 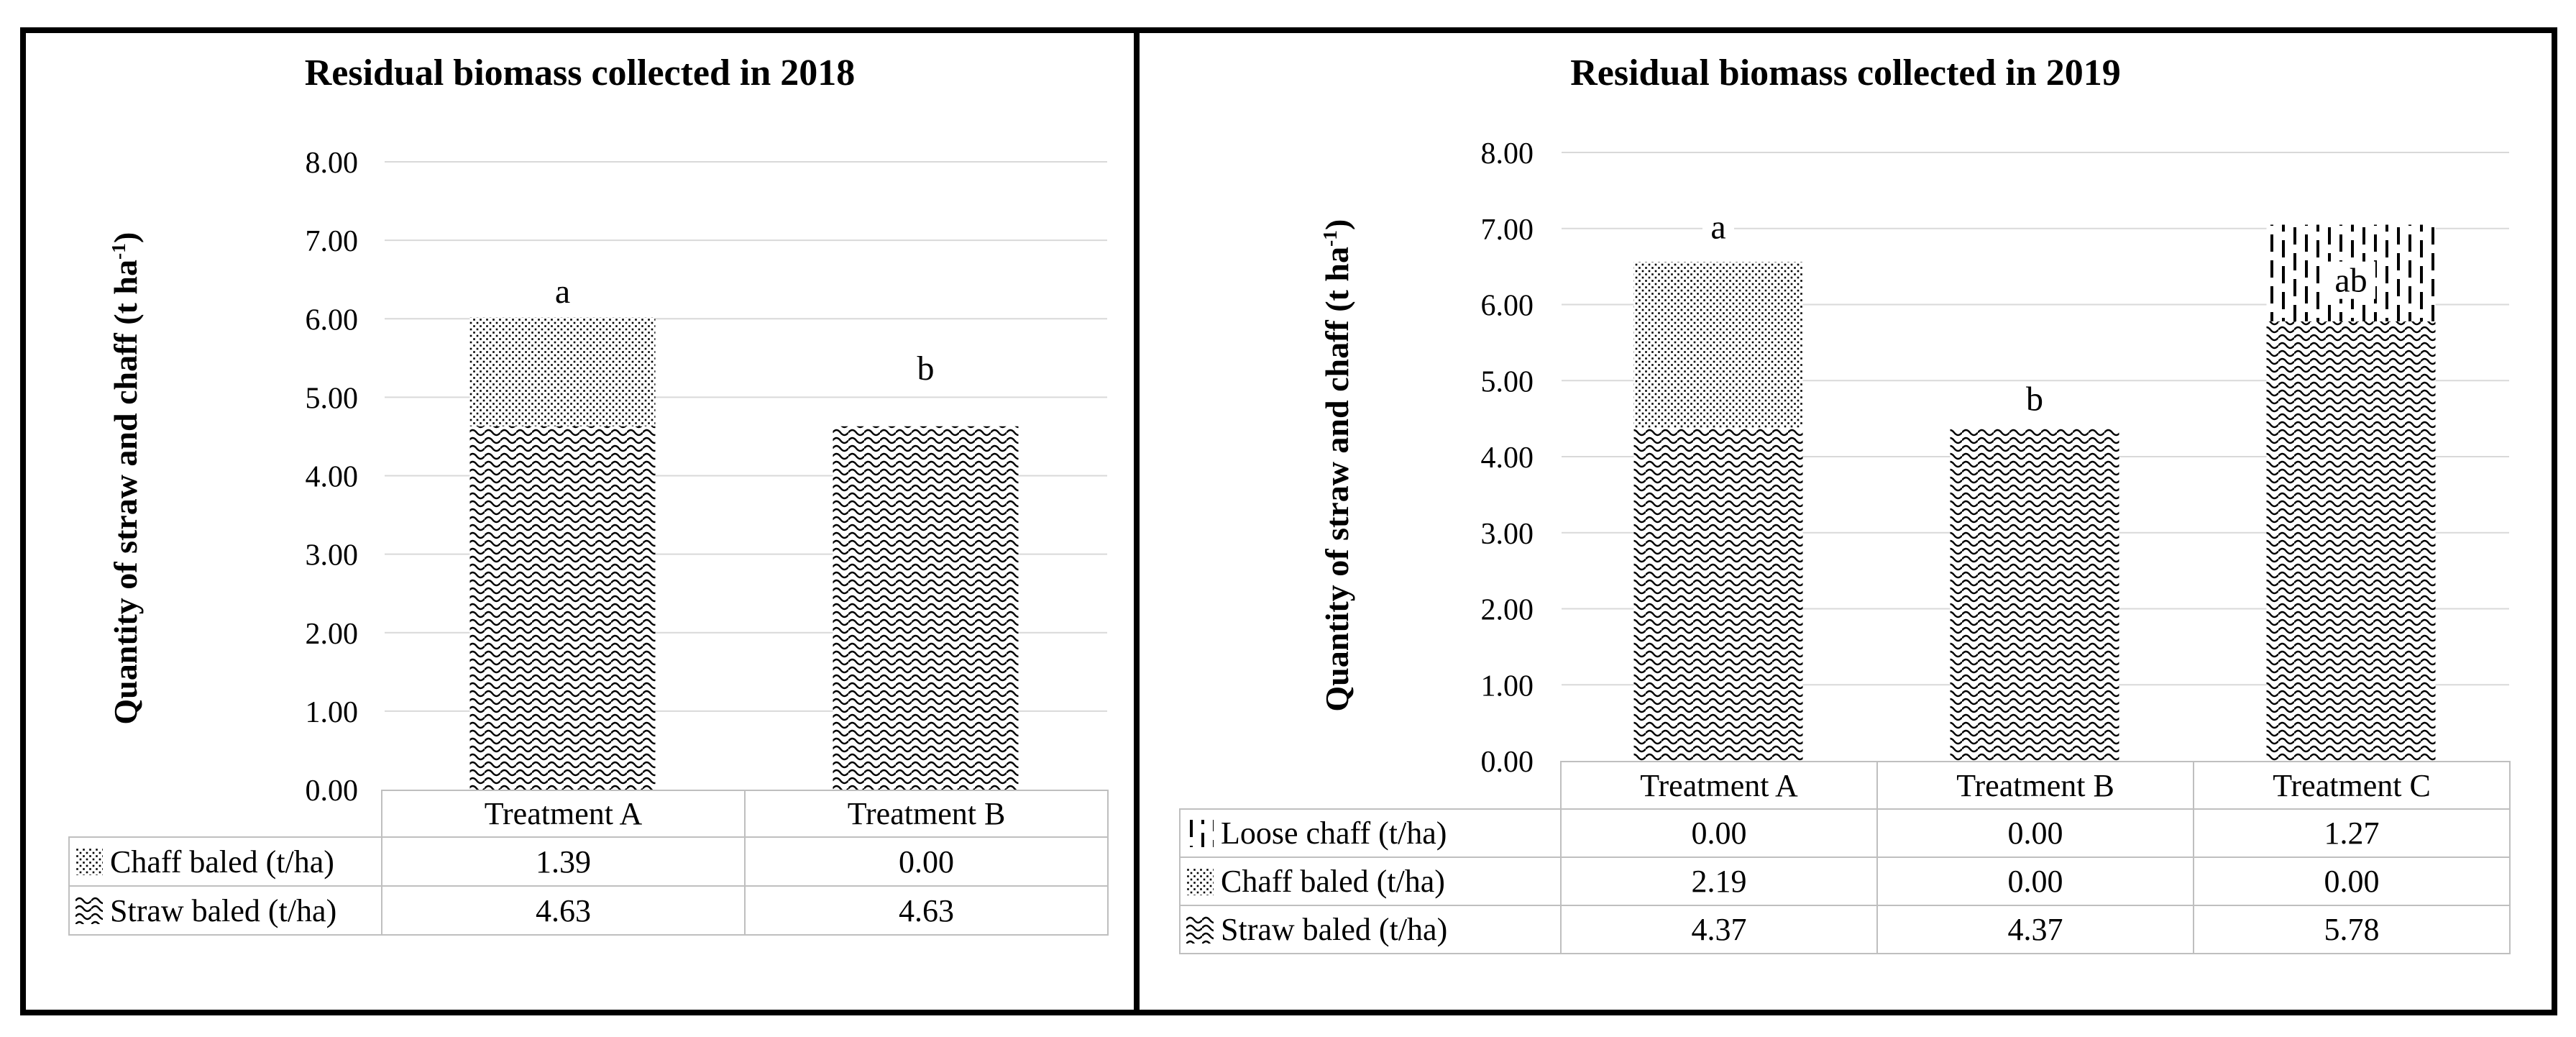 I want to click on table-row: Straw baled (t/ha) 4.37 4.37 5.78, so click(x=1845, y=929).